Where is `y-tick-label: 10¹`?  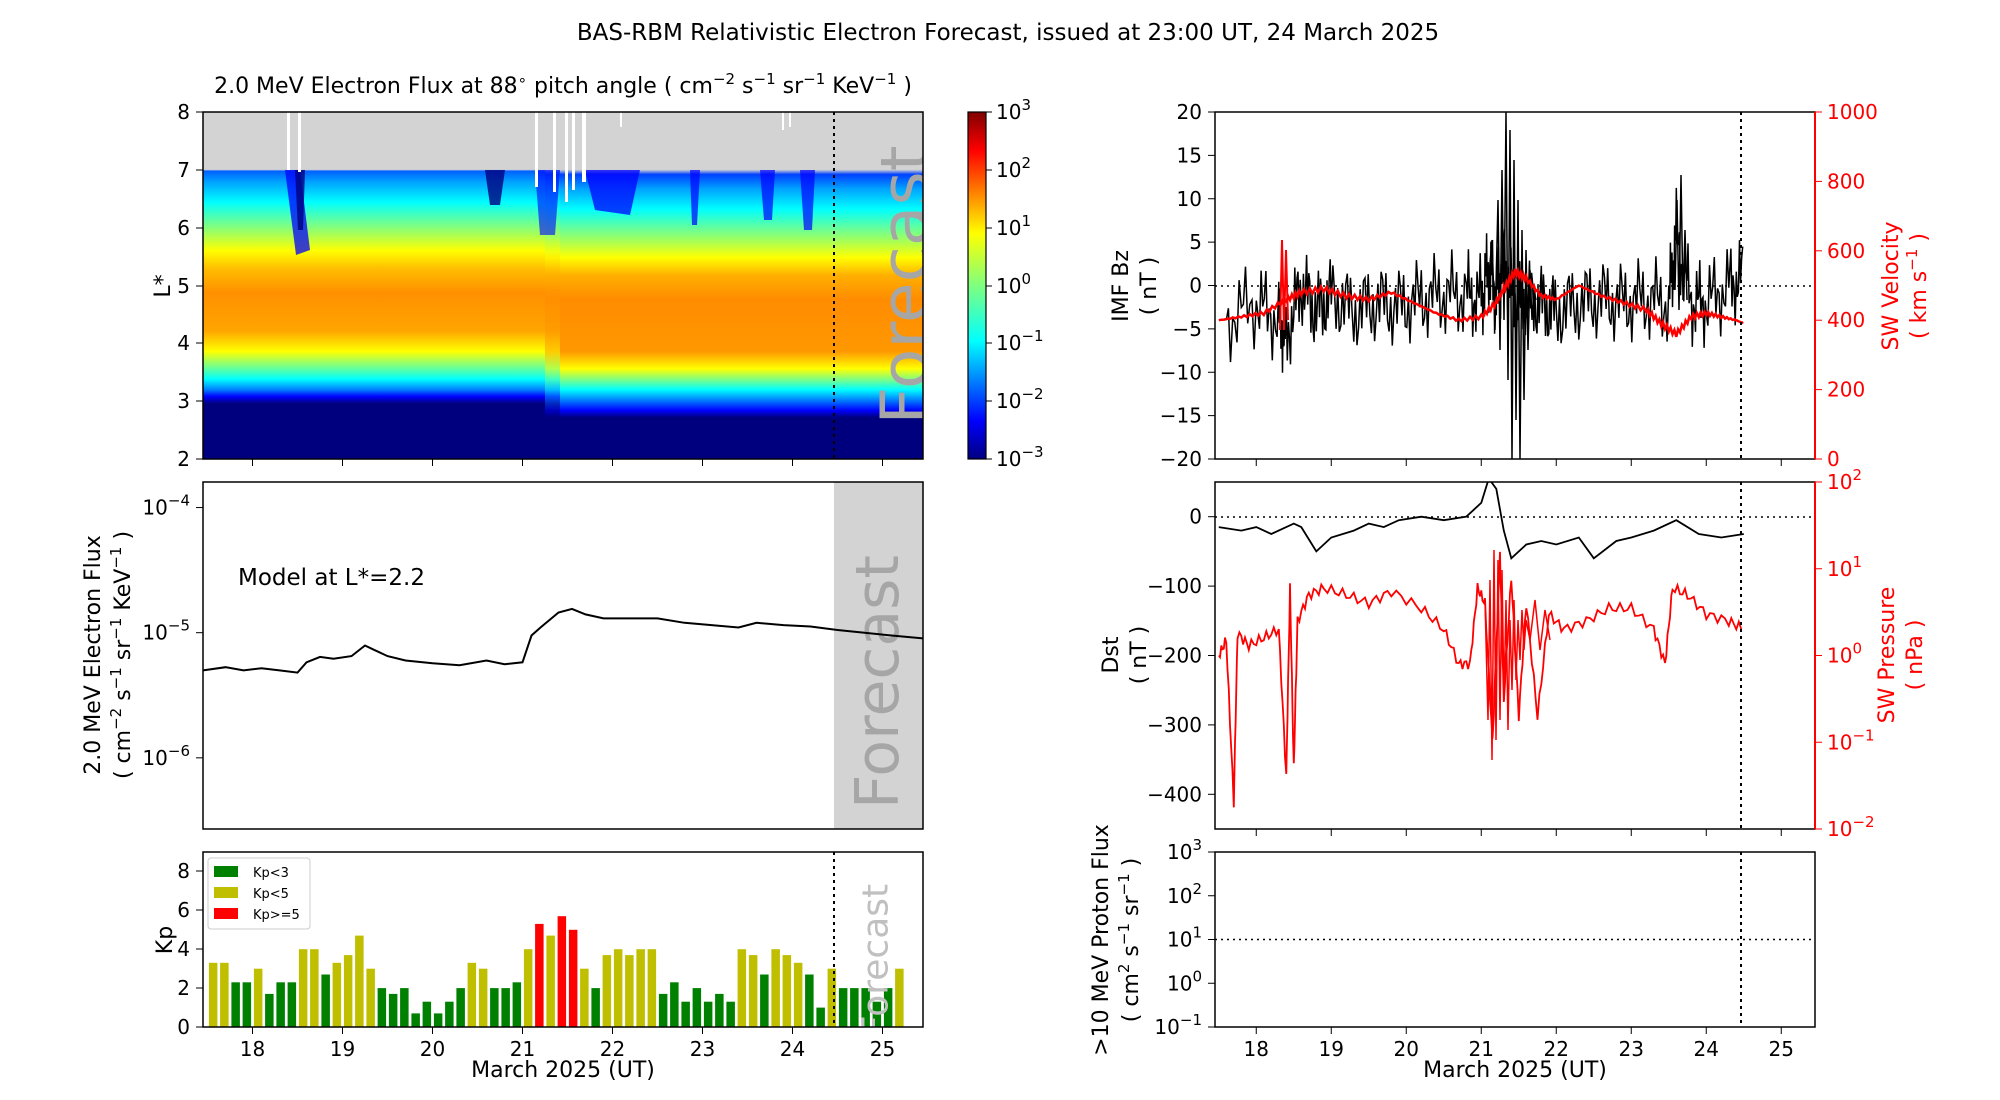
y-tick-label: 10¹ is located at coordinates (1184, 938).